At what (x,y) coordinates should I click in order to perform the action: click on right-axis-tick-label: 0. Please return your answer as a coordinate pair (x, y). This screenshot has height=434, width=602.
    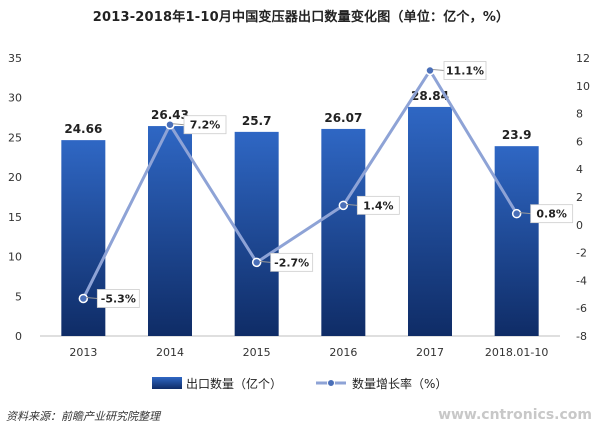
    Looking at the image, I should click on (579, 225).